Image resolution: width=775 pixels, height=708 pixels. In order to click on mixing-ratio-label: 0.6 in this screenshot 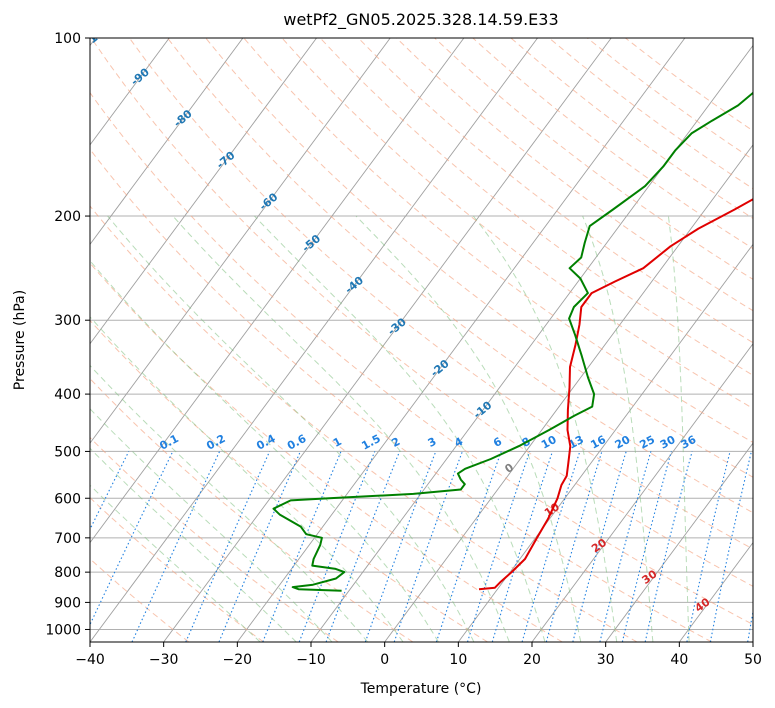, I will do `click(297, 442)`.